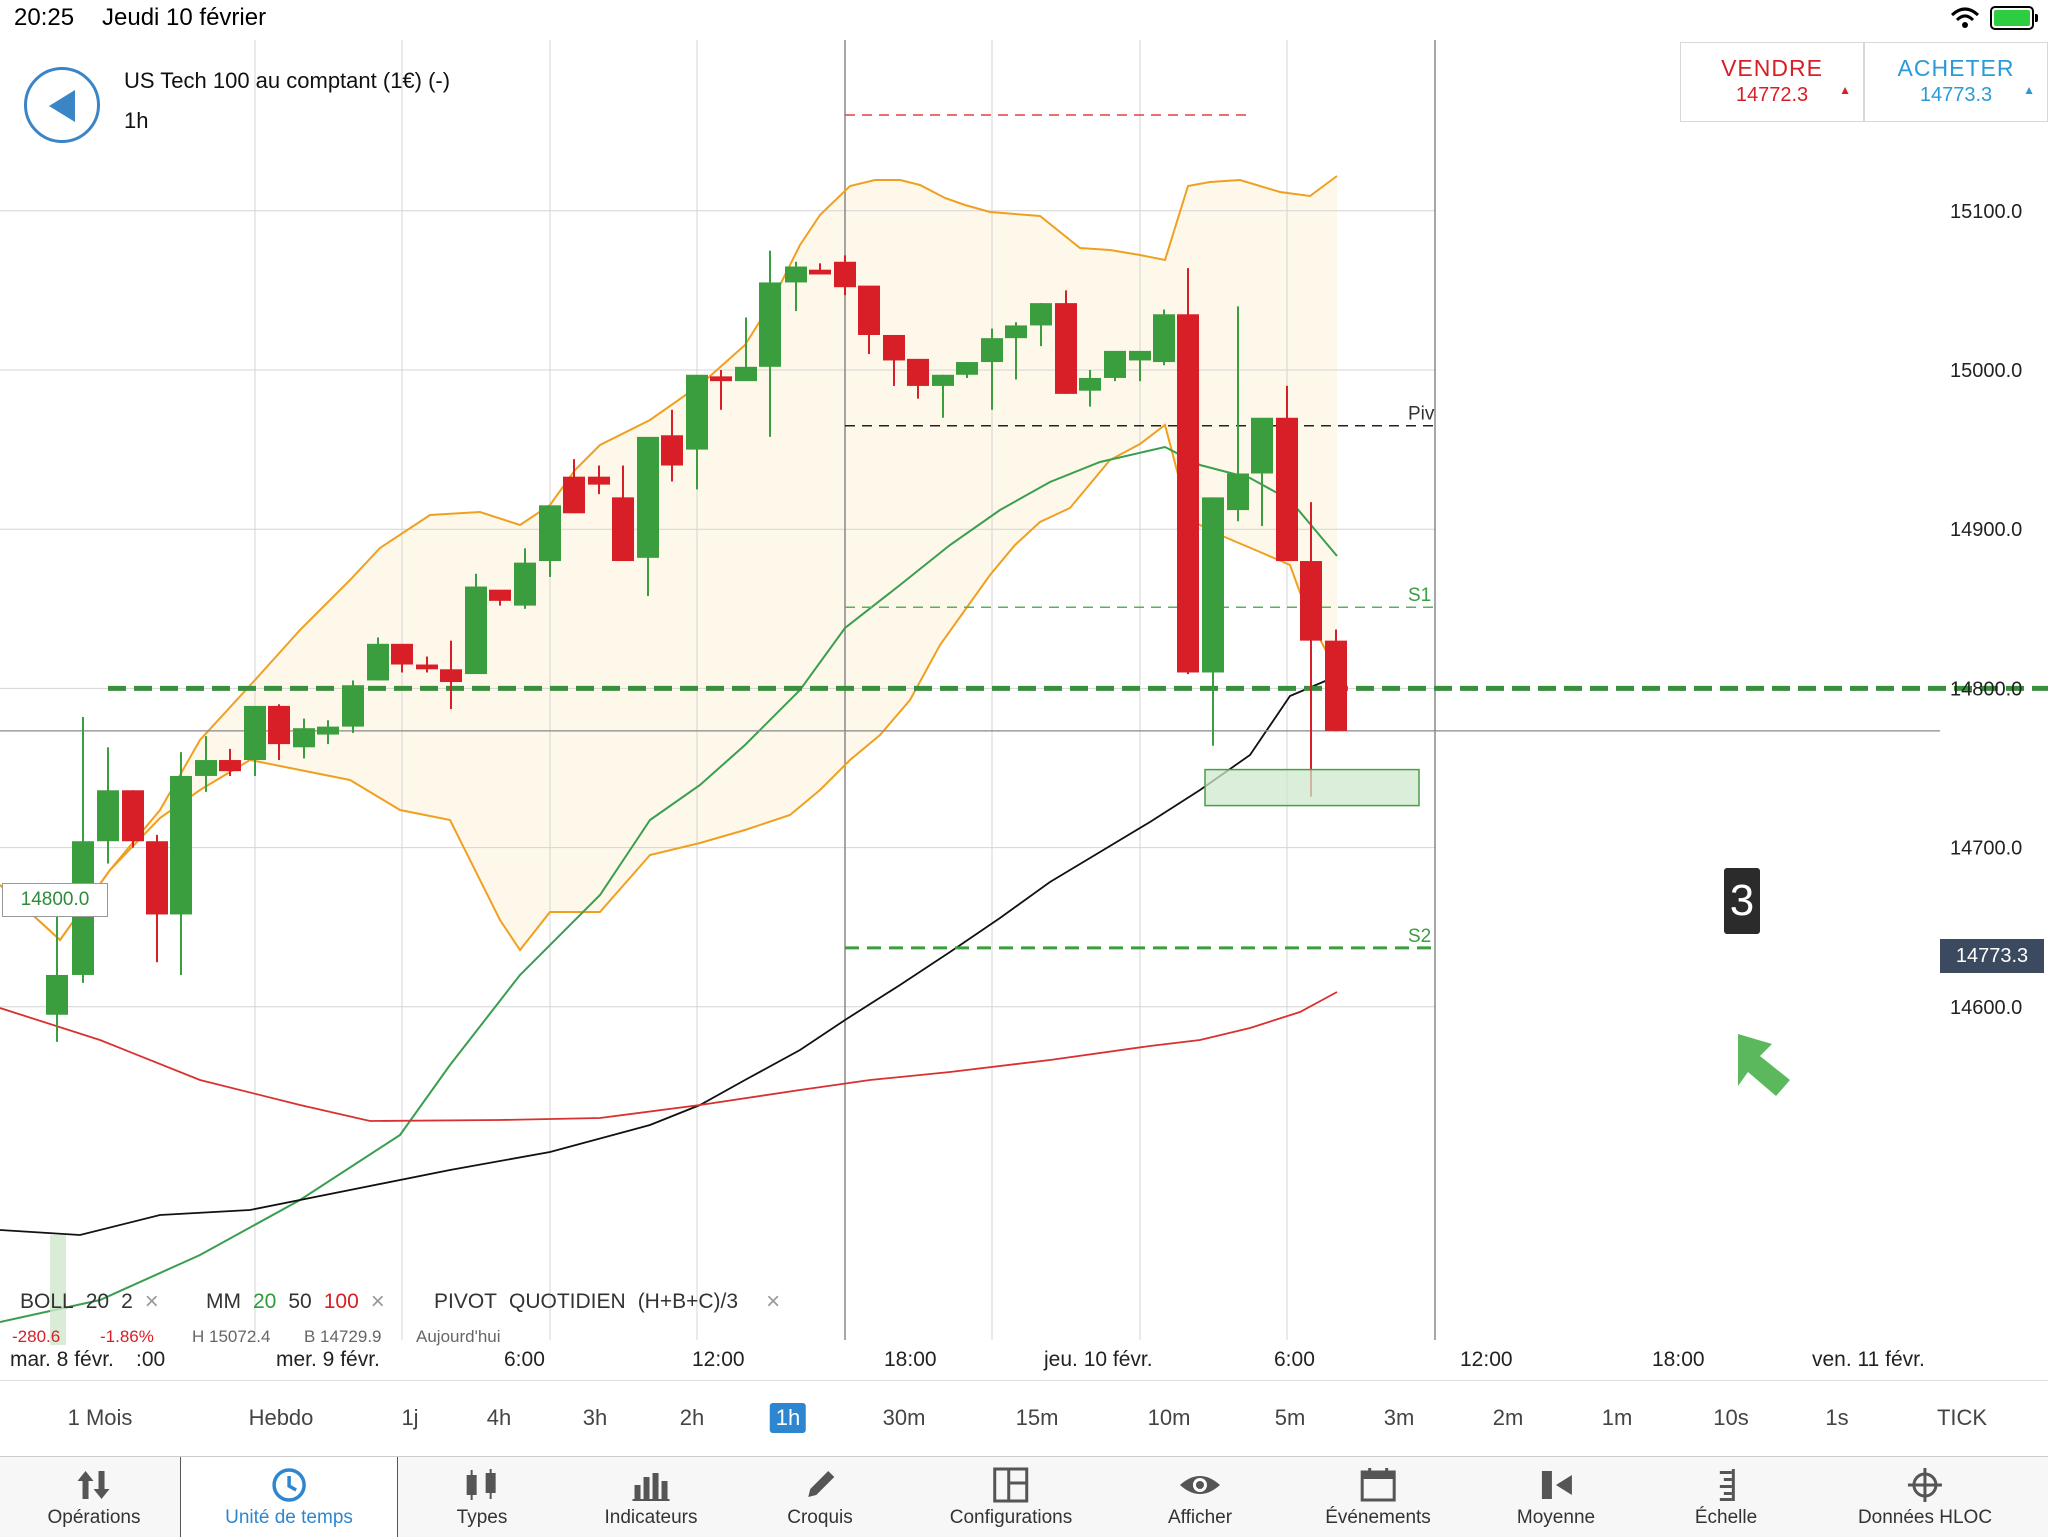 Image resolution: width=2048 pixels, height=1537 pixels. I want to click on back-button, so click(62, 105).